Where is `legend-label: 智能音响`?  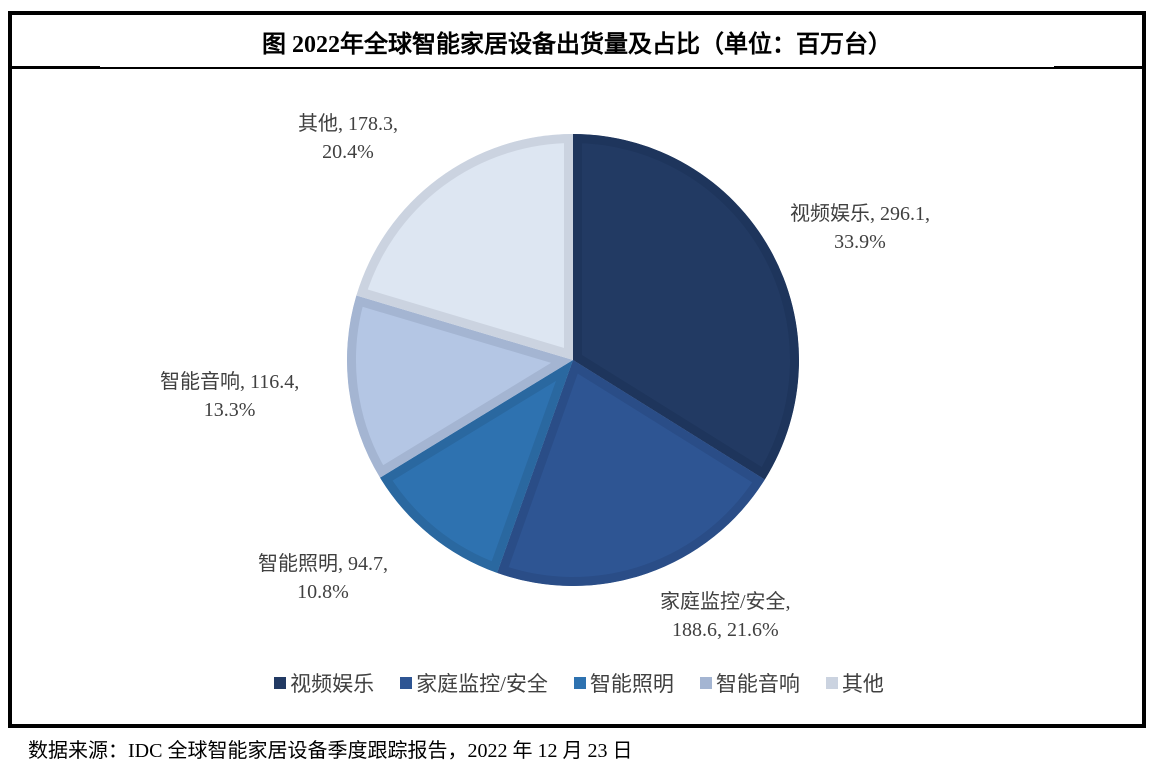
legend-label: 智能音响 is located at coordinates (757, 684).